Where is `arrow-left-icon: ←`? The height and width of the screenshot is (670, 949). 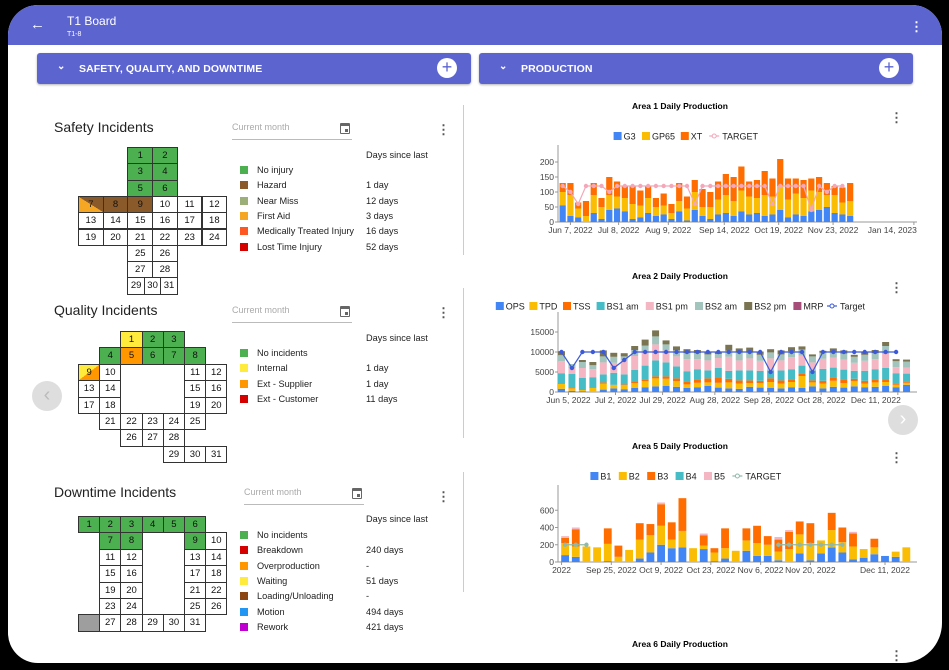
arrow-left-icon: ← is located at coordinates (37, 24).